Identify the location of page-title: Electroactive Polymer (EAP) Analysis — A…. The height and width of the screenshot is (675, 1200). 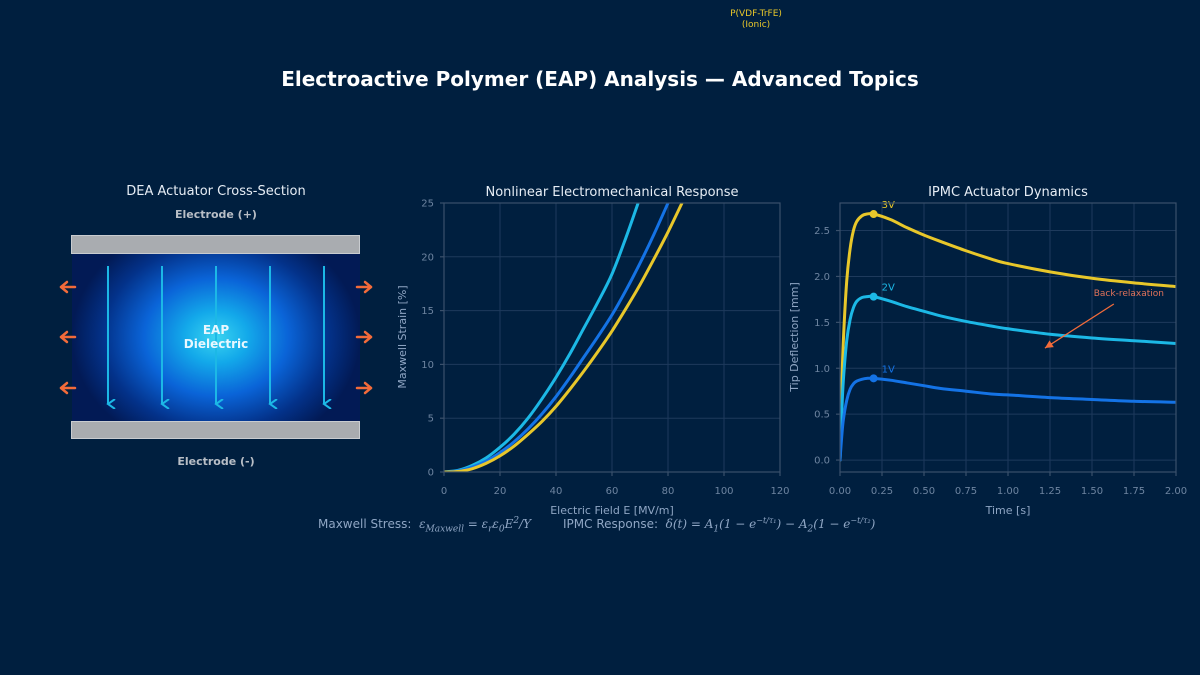
(600, 79).